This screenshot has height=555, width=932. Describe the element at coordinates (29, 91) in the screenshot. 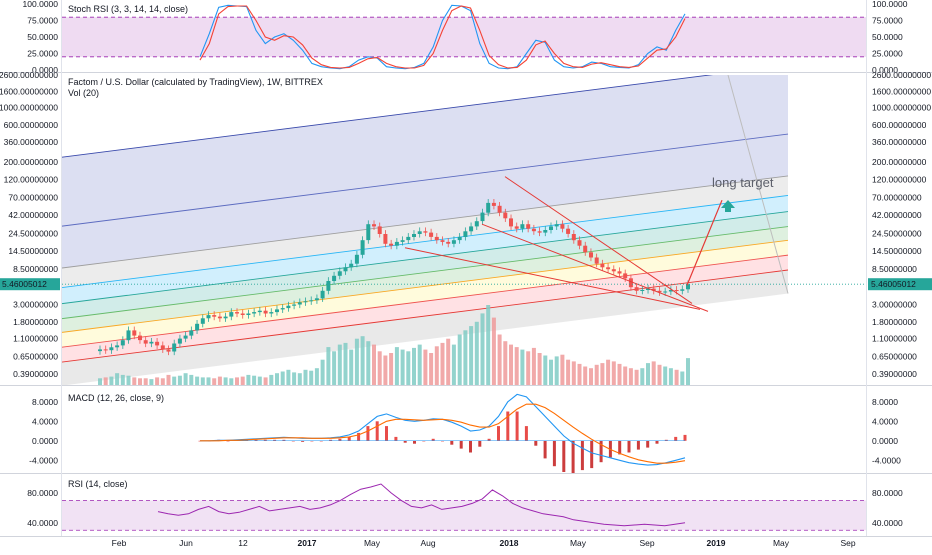

I see `price-ytick-left: 1600.00000000` at that location.